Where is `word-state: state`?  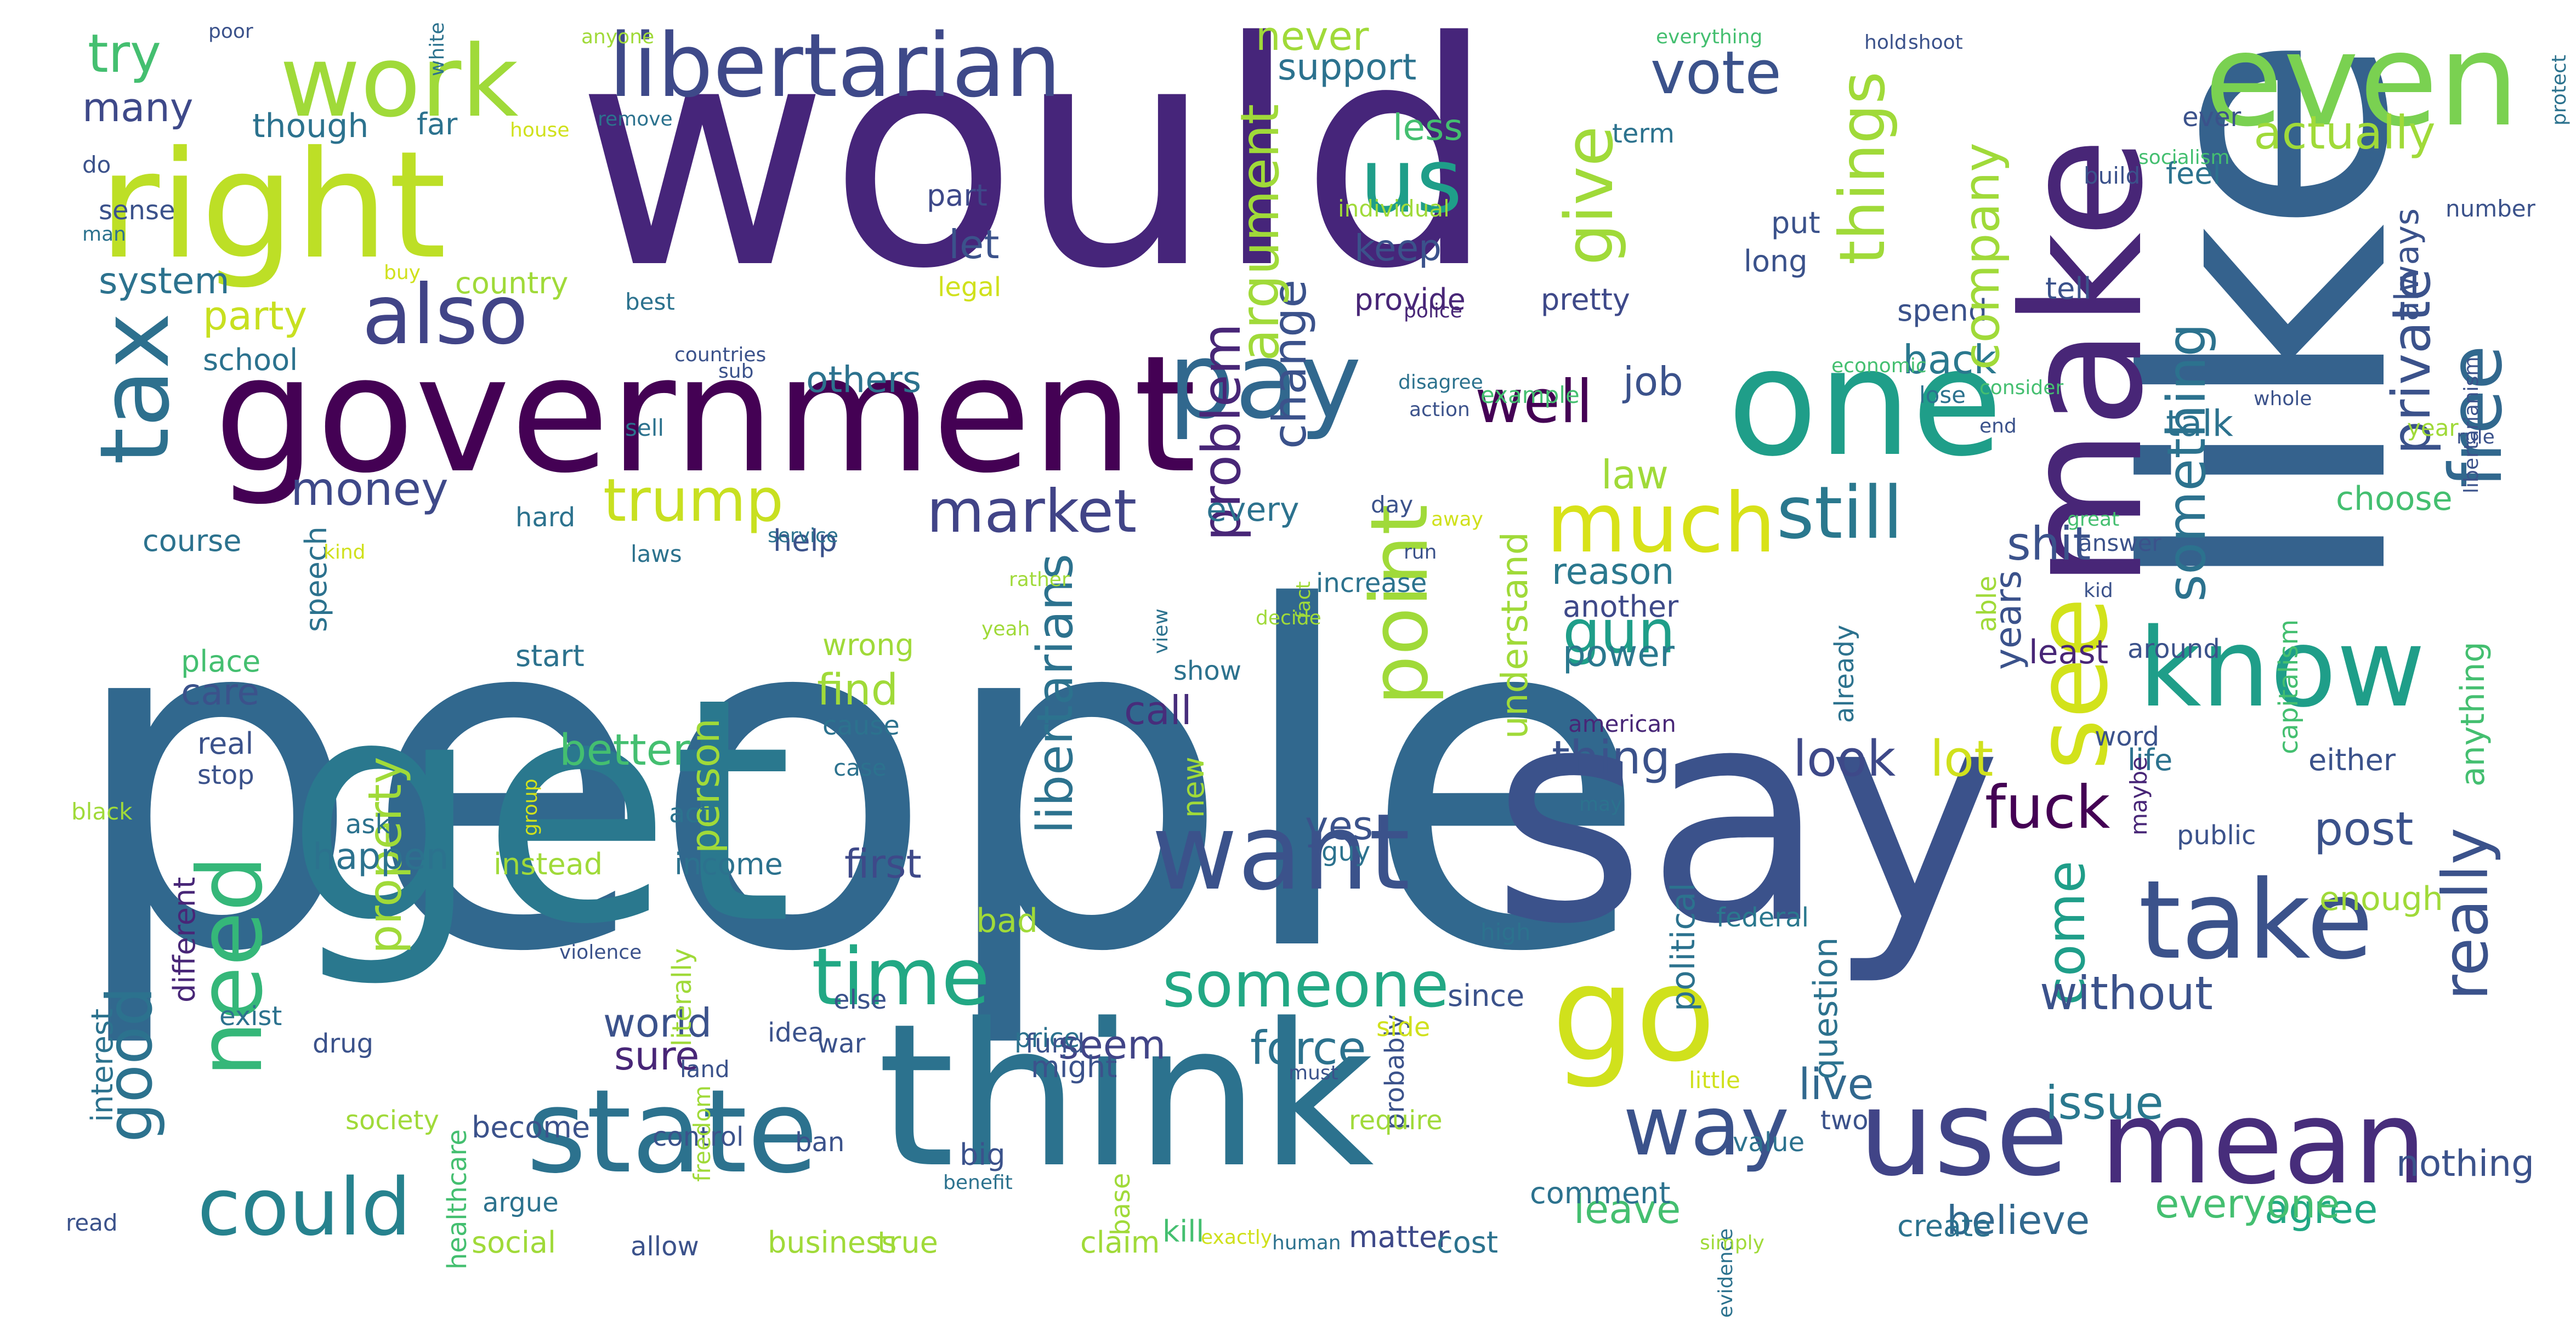 word-state: state is located at coordinates (672, 1132).